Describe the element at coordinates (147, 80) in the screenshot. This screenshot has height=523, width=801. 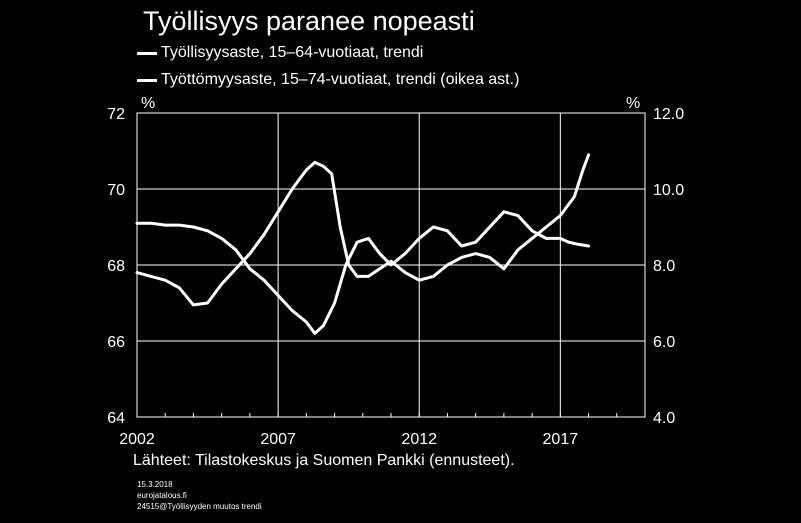
I see `legend-swatch-unemployment` at that location.